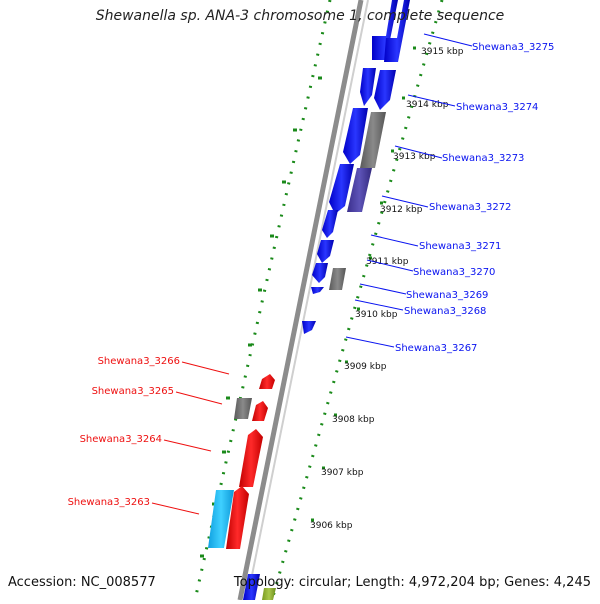  What do you see at coordinates (331, 526) in the screenshot?
I see `ruler-label: 3906 kbp` at bounding box center [331, 526].